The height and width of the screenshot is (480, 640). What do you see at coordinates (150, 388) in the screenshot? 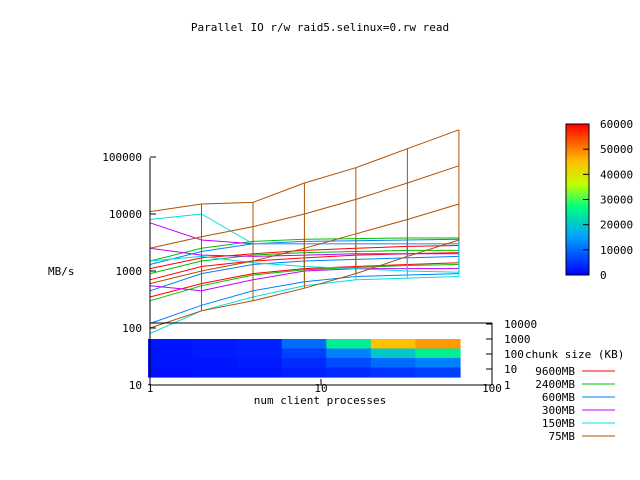
I see `x-tick-label: 1` at bounding box center [150, 388].